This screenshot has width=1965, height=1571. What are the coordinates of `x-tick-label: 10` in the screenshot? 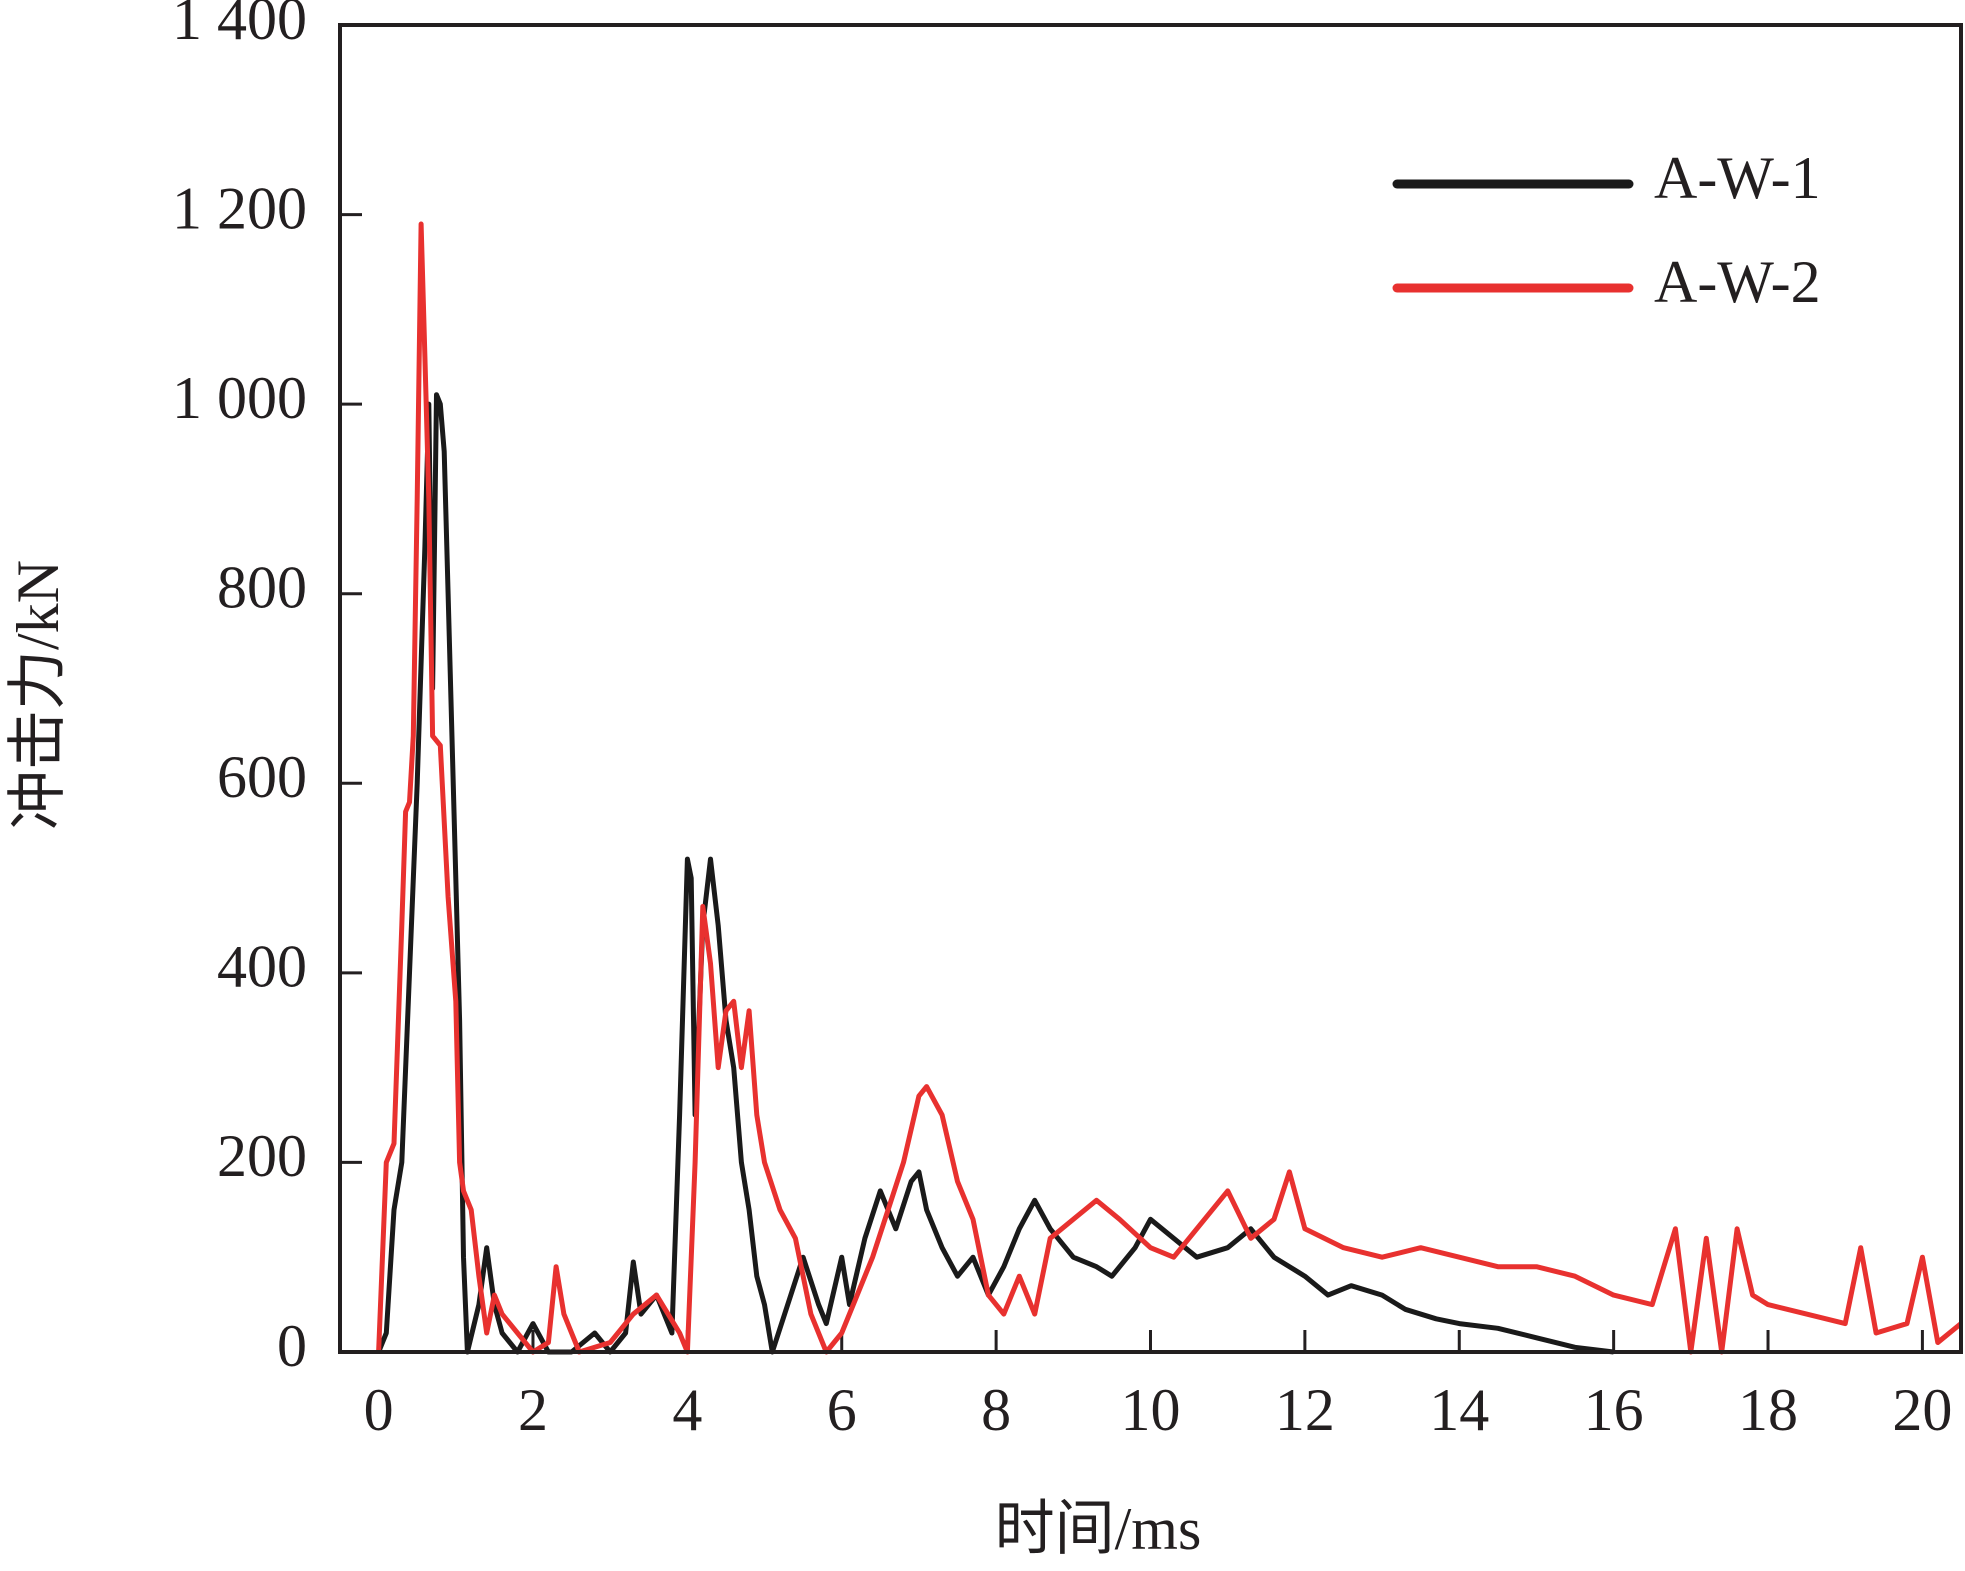 It's located at (1151, 1410).